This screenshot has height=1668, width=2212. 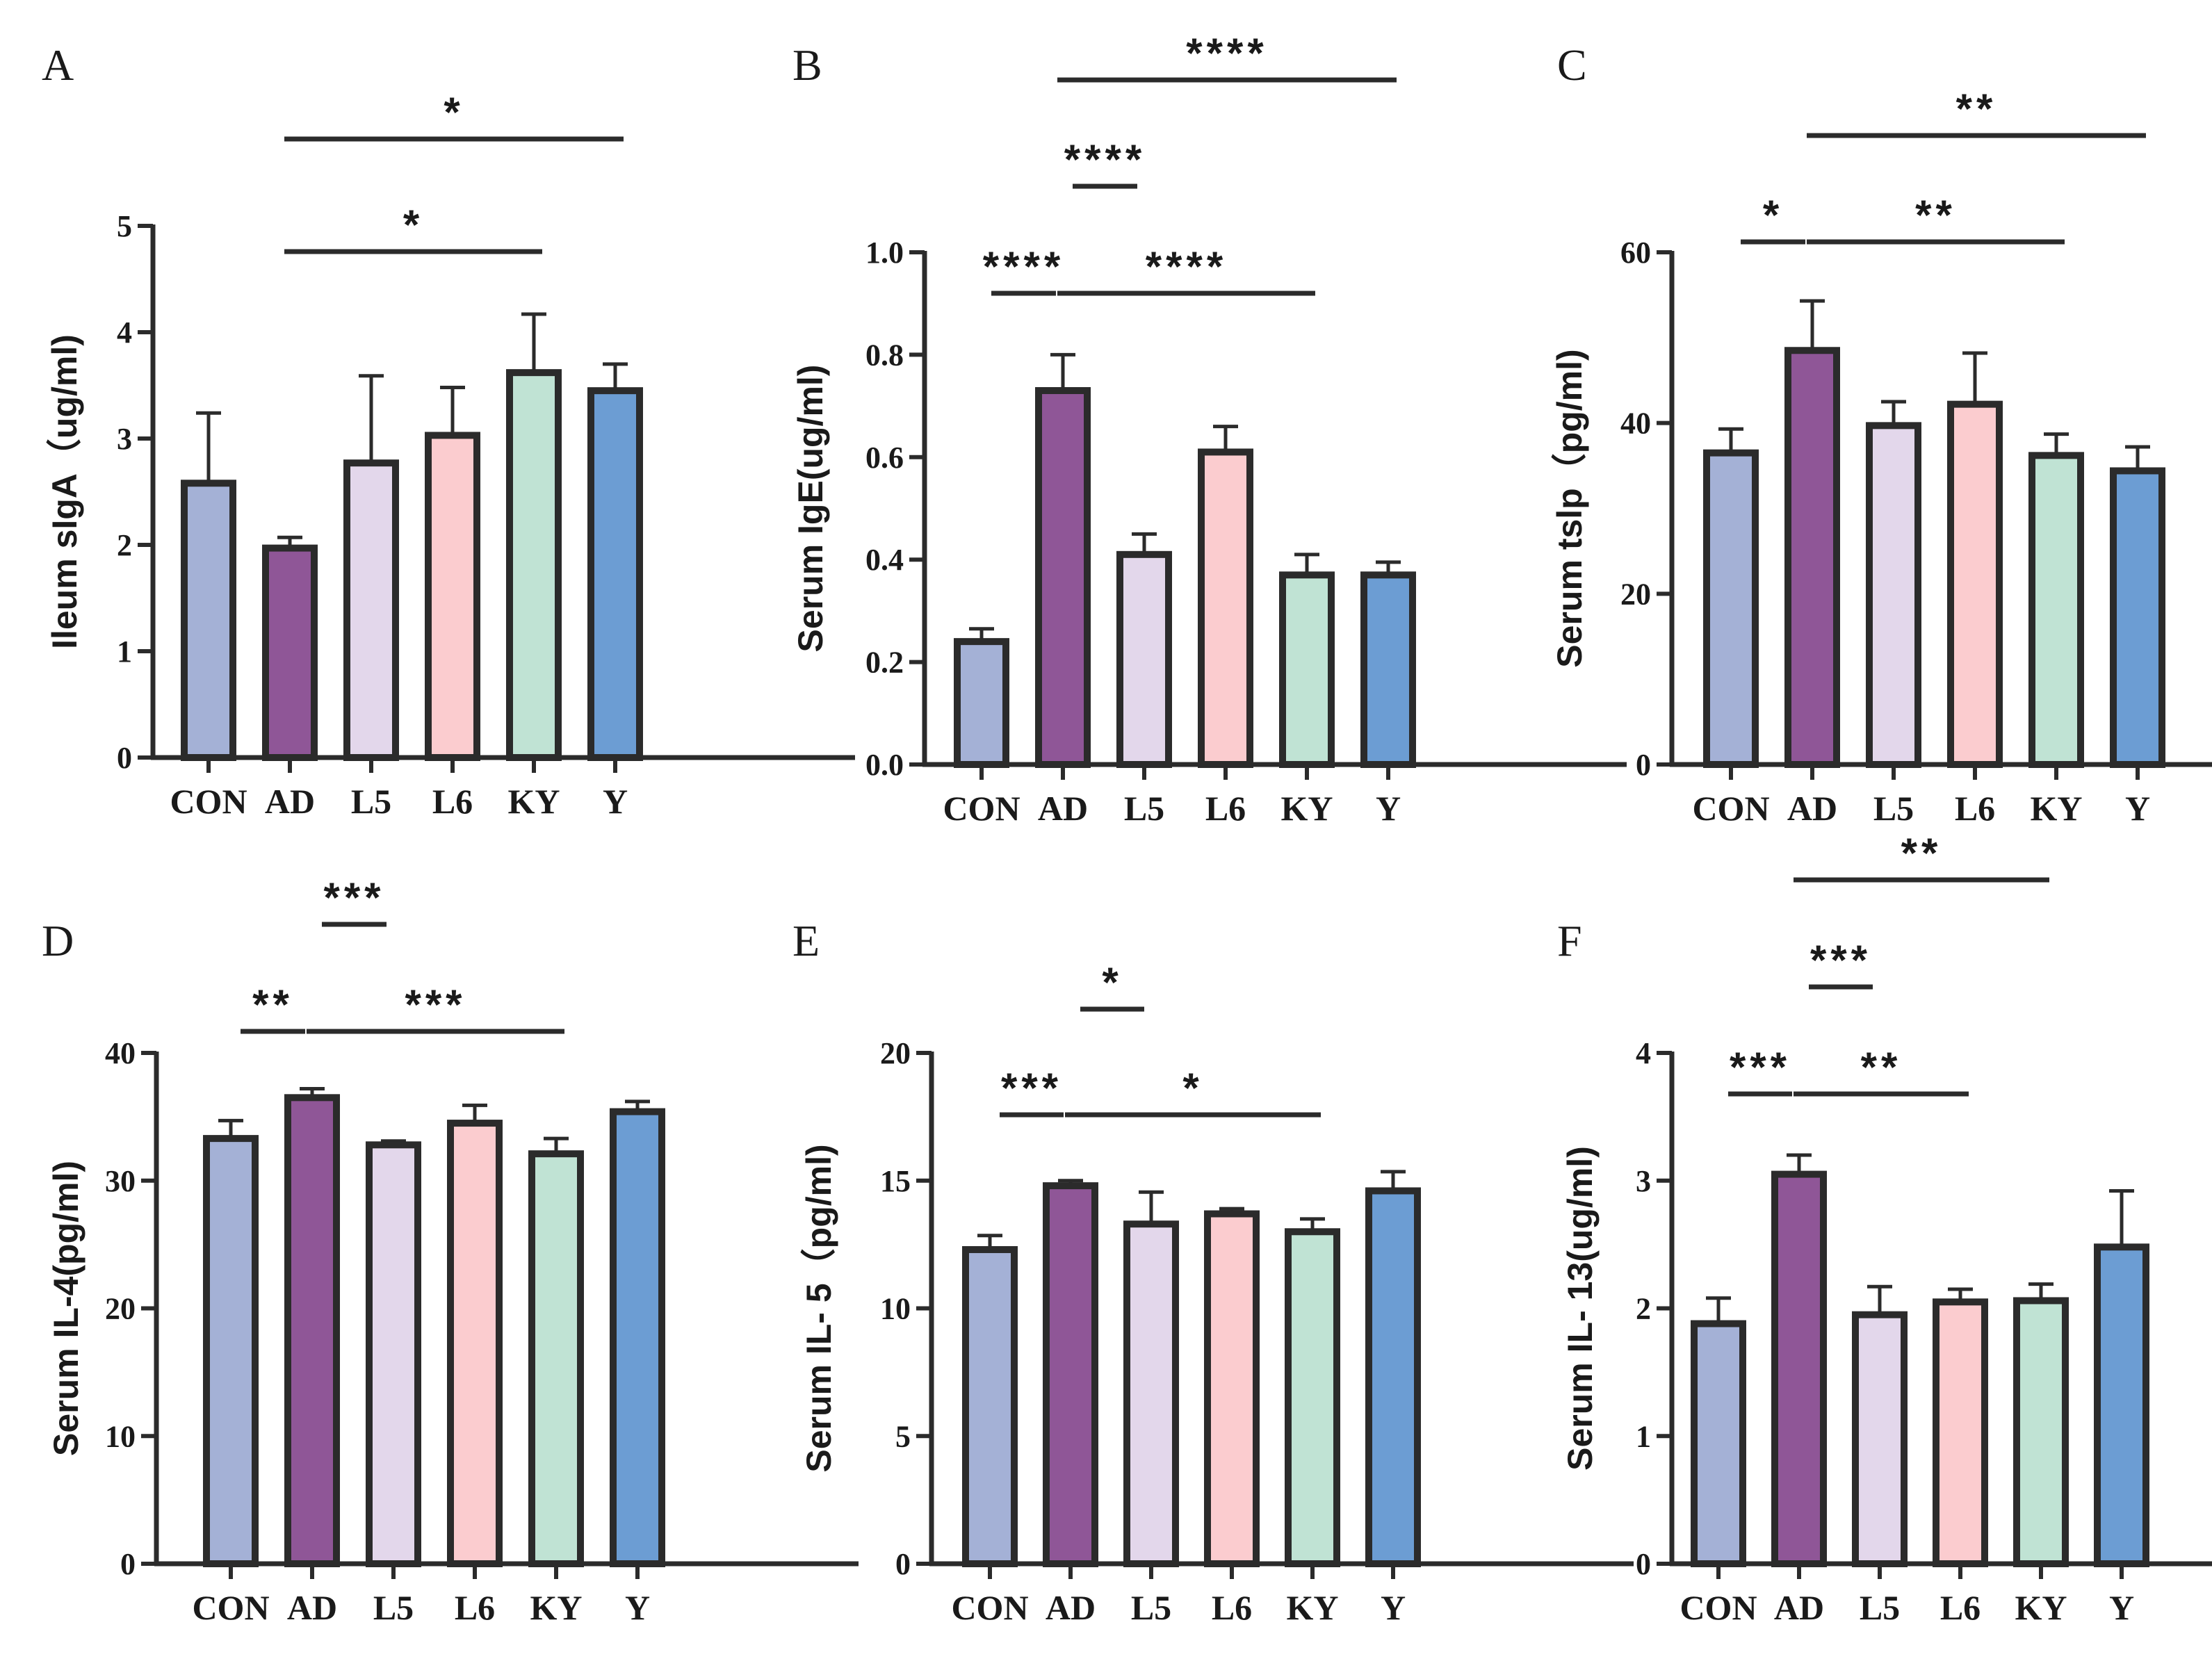 I want to click on y-tick-label: 0.4, so click(x=884, y=560).